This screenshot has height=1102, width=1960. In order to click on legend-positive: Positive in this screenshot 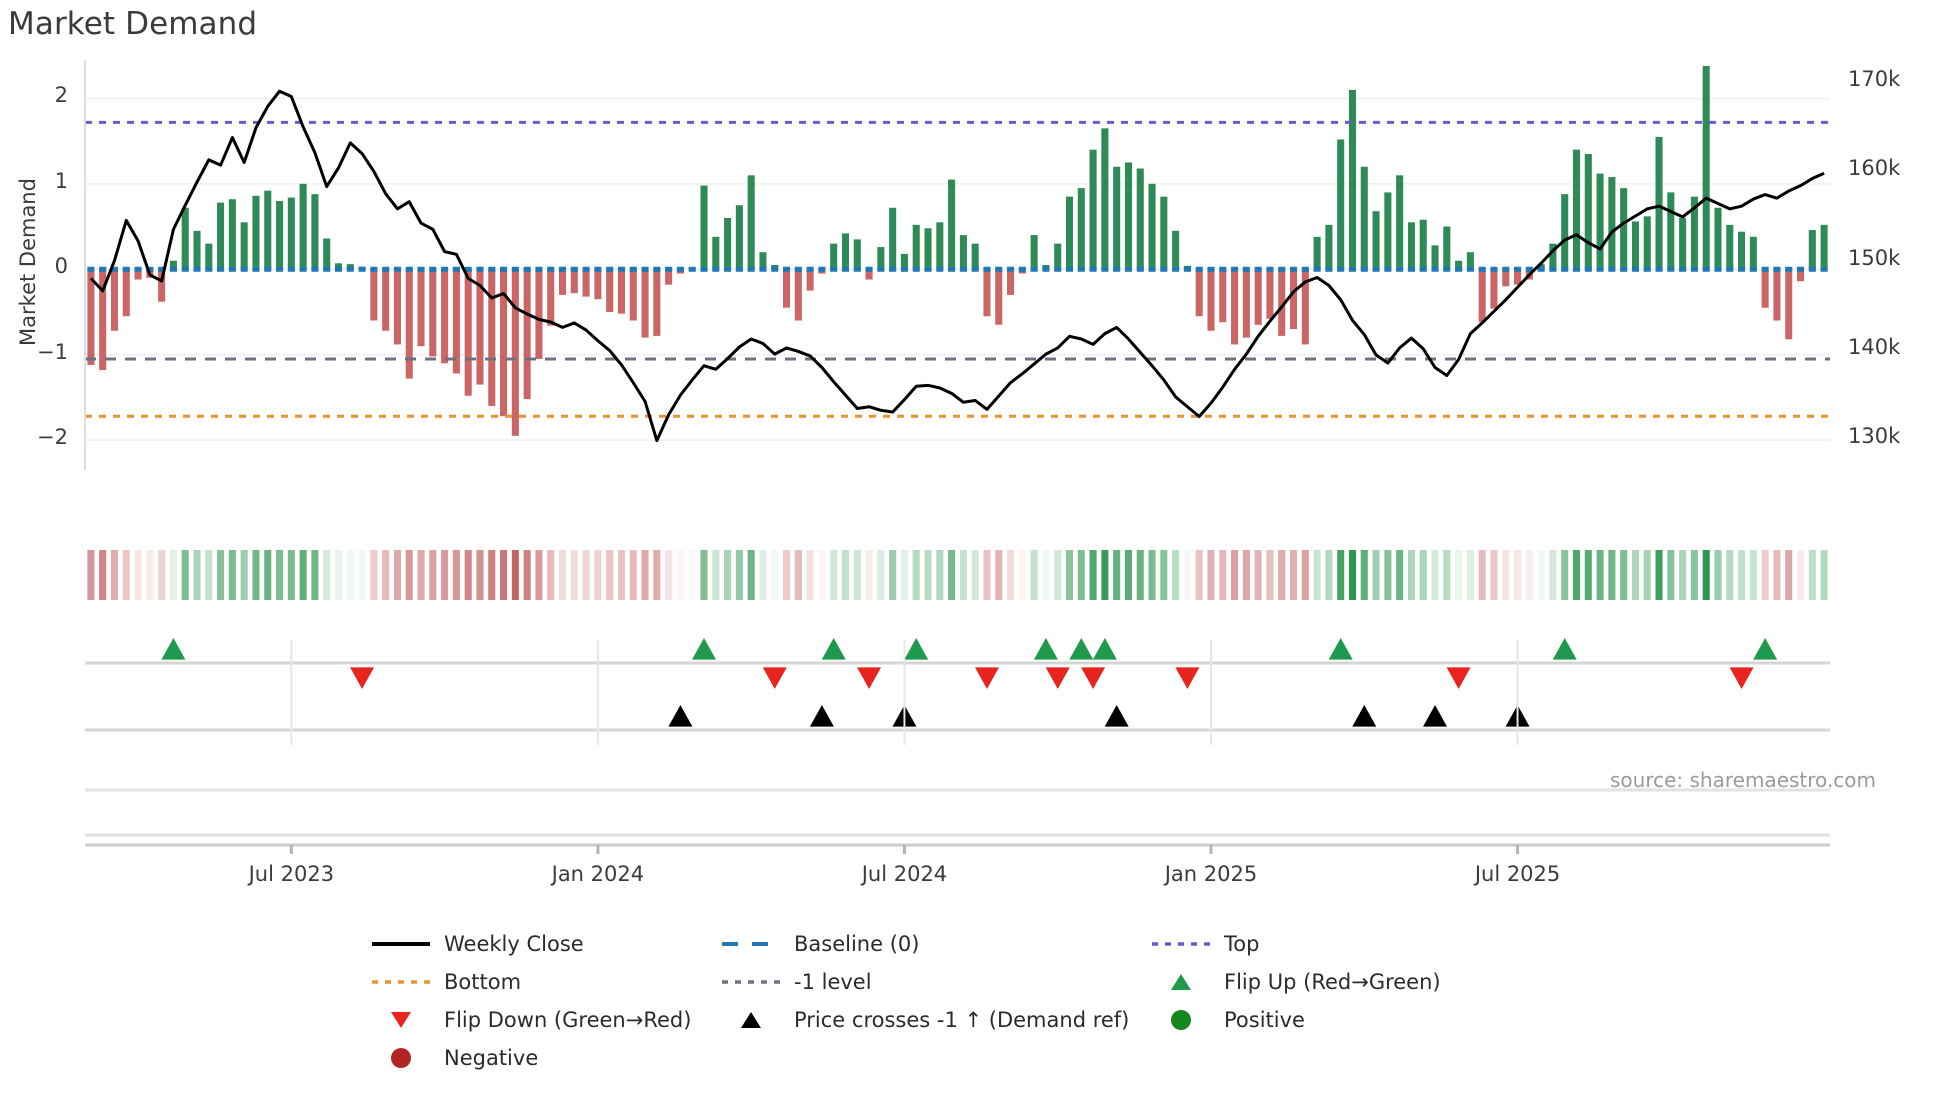, I will do `click(1470, 1020)`.